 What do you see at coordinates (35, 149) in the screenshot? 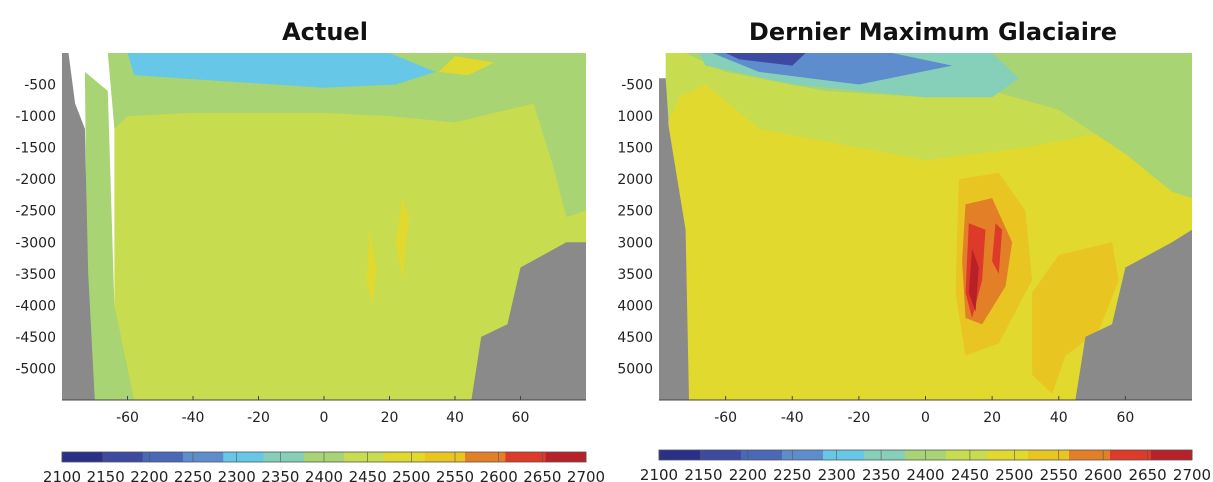
I see `y-tick-label: -1500` at bounding box center [35, 149].